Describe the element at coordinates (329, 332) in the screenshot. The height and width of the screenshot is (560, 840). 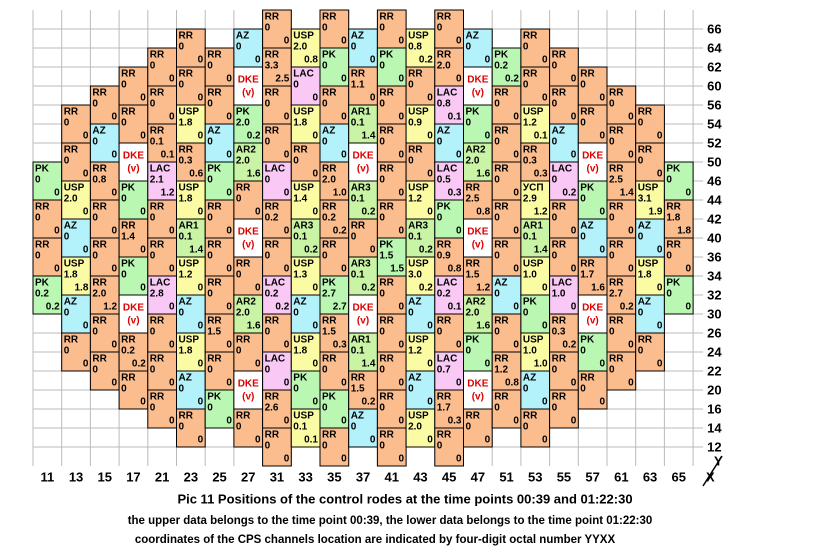
I see `upper-value: 1.5` at that location.